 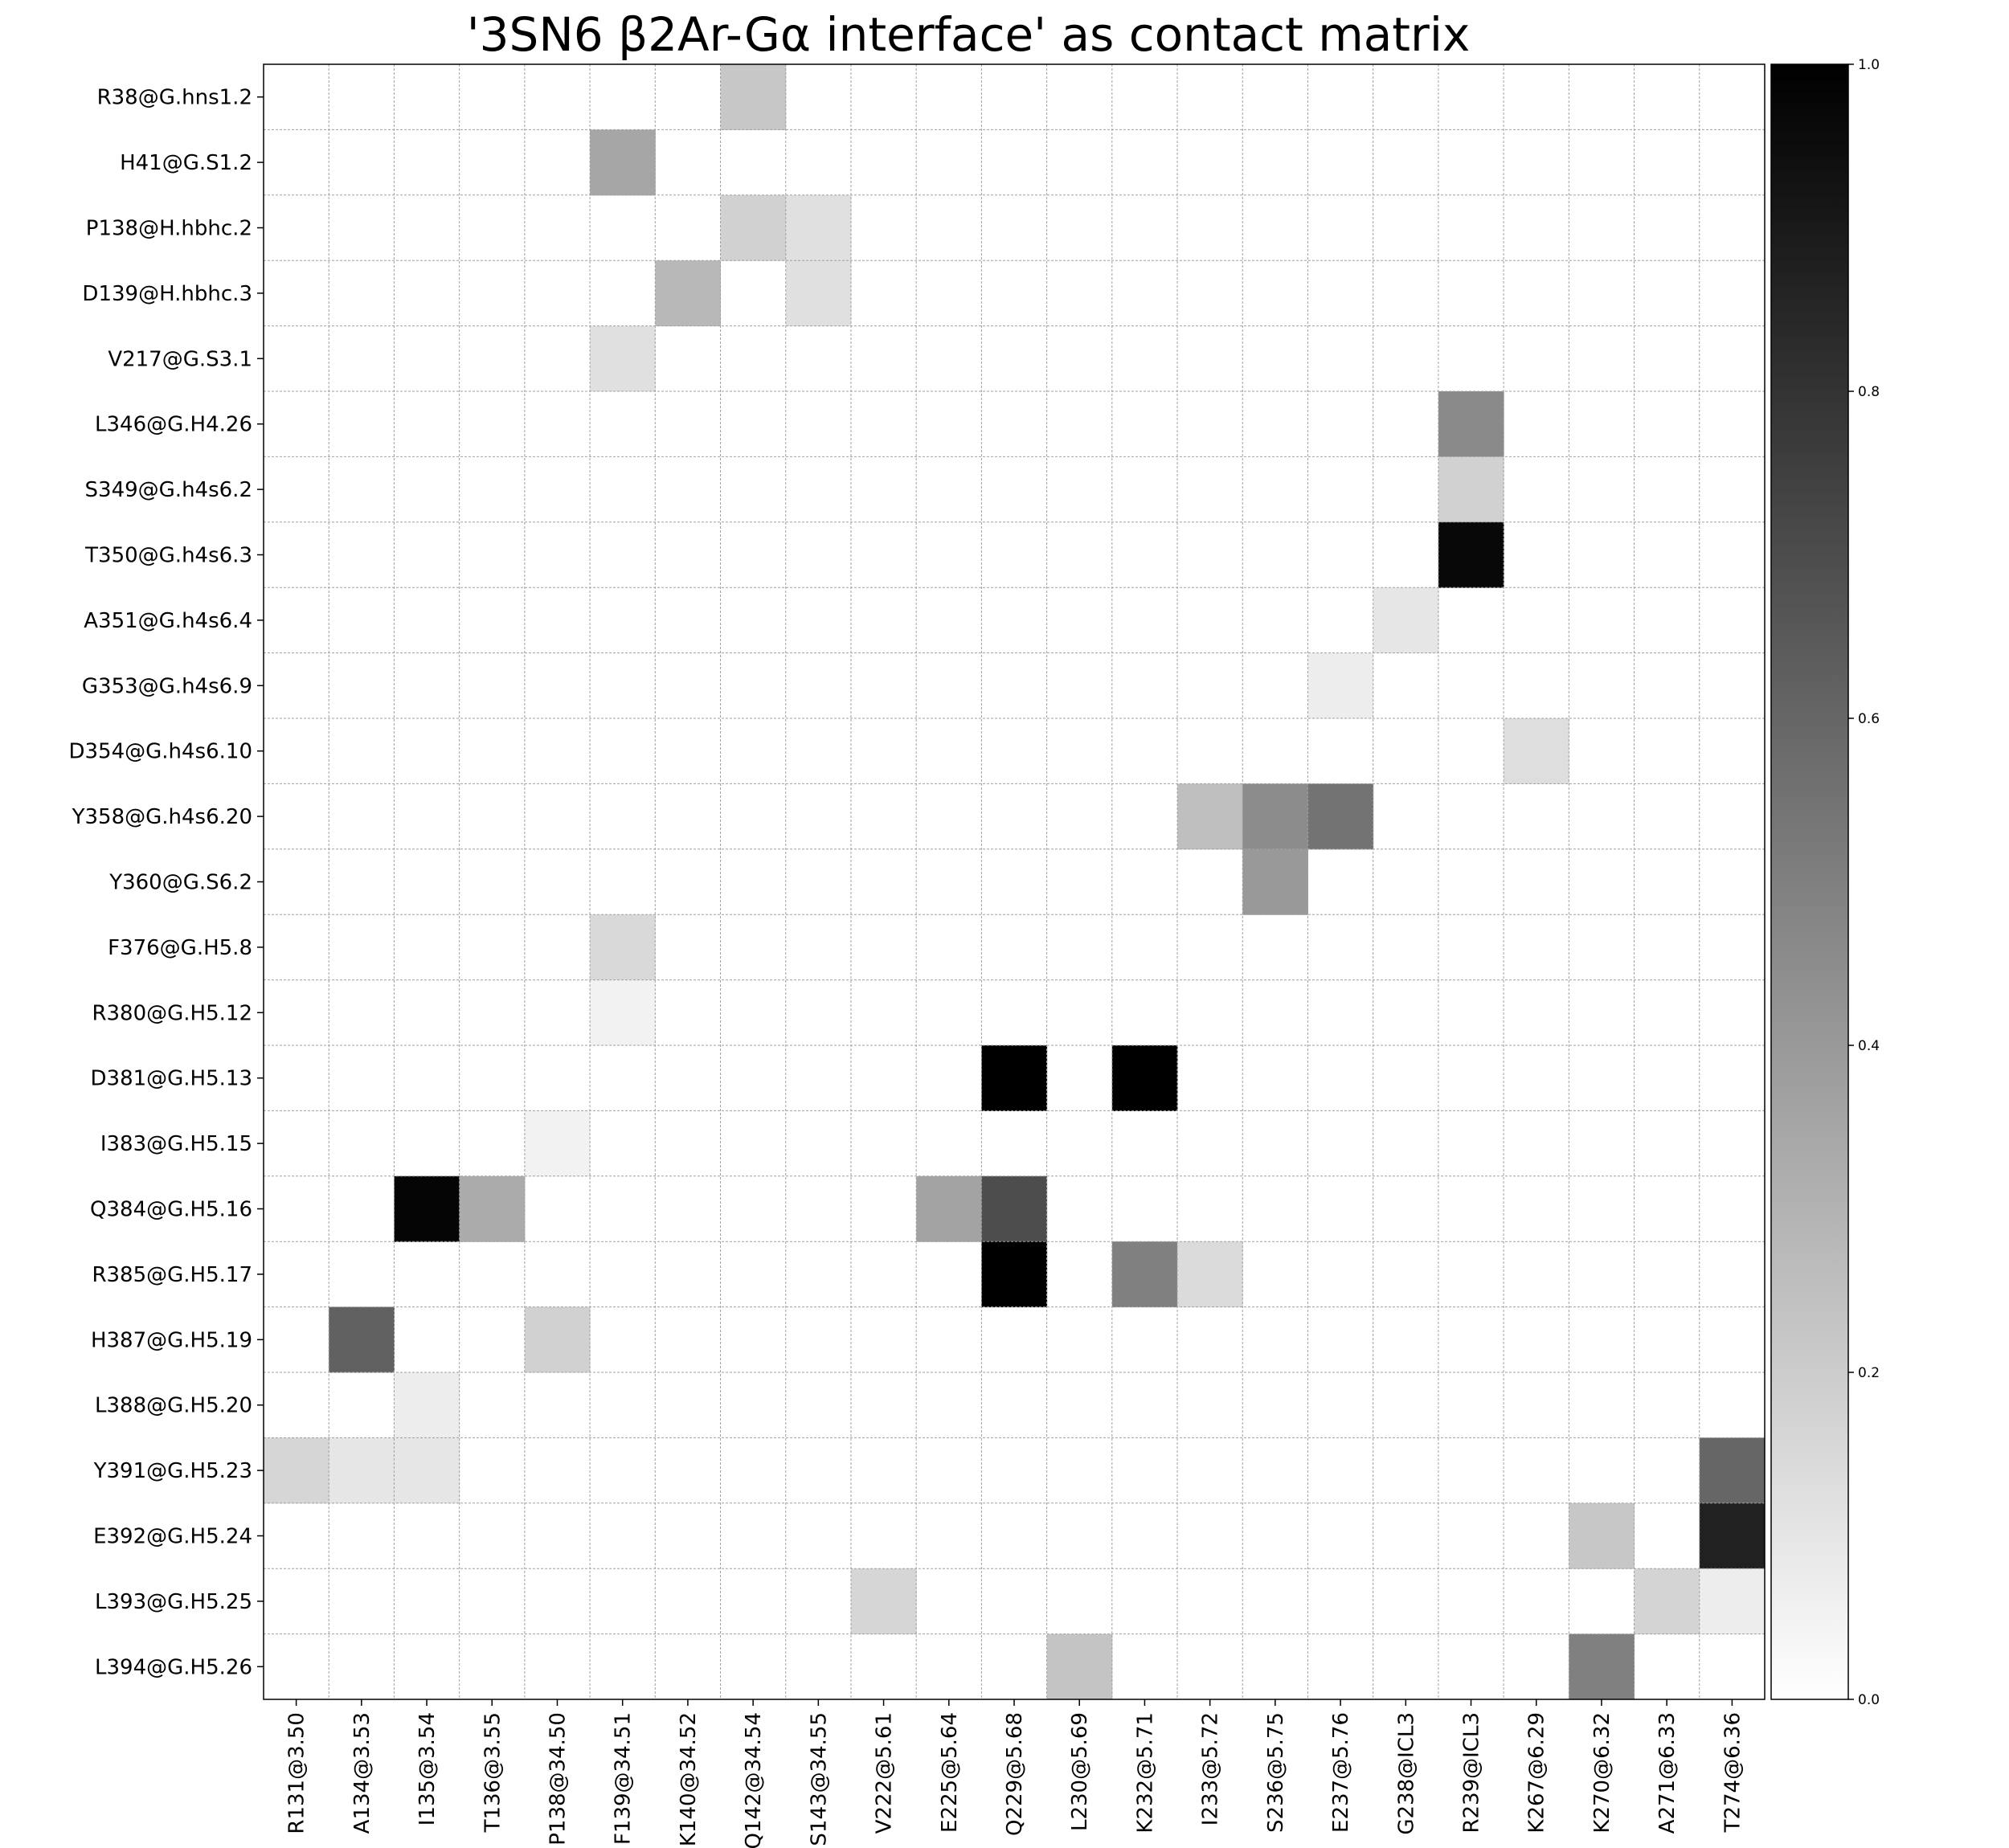 What do you see at coordinates (1869, 1700) in the screenshot?
I see `colorbar-tick-label: 0.0` at bounding box center [1869, 1700].